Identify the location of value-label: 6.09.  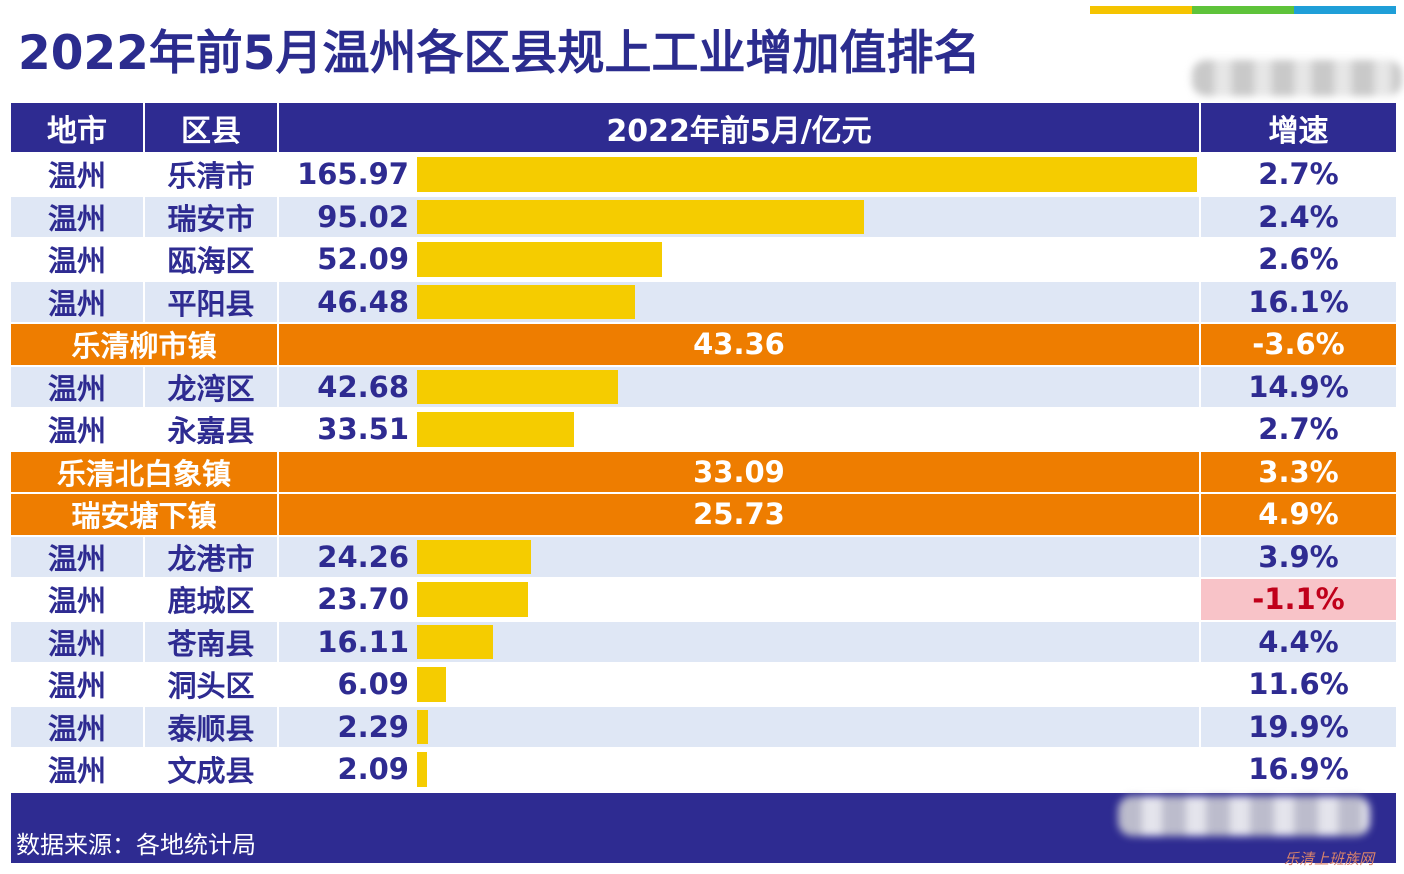
(348, 684).